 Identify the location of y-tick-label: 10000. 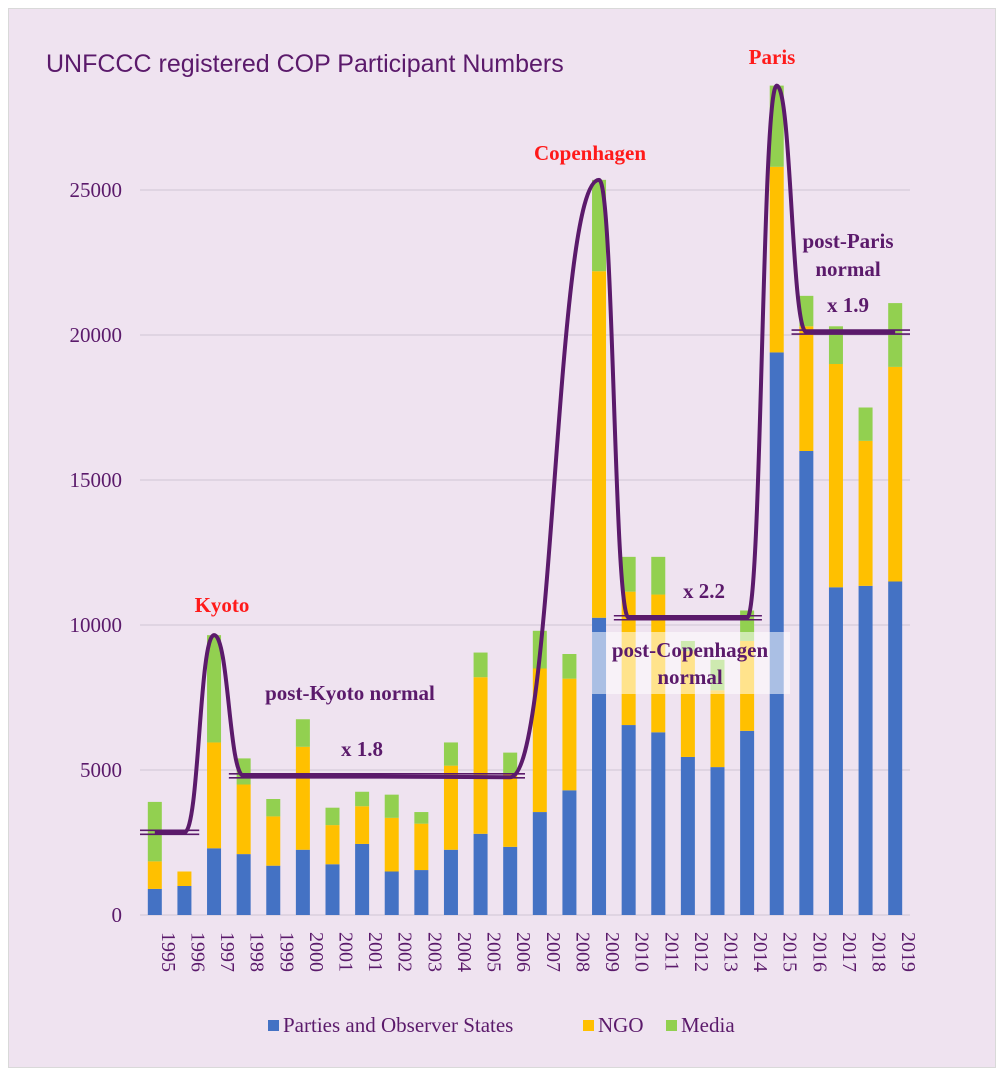
(96, 625).